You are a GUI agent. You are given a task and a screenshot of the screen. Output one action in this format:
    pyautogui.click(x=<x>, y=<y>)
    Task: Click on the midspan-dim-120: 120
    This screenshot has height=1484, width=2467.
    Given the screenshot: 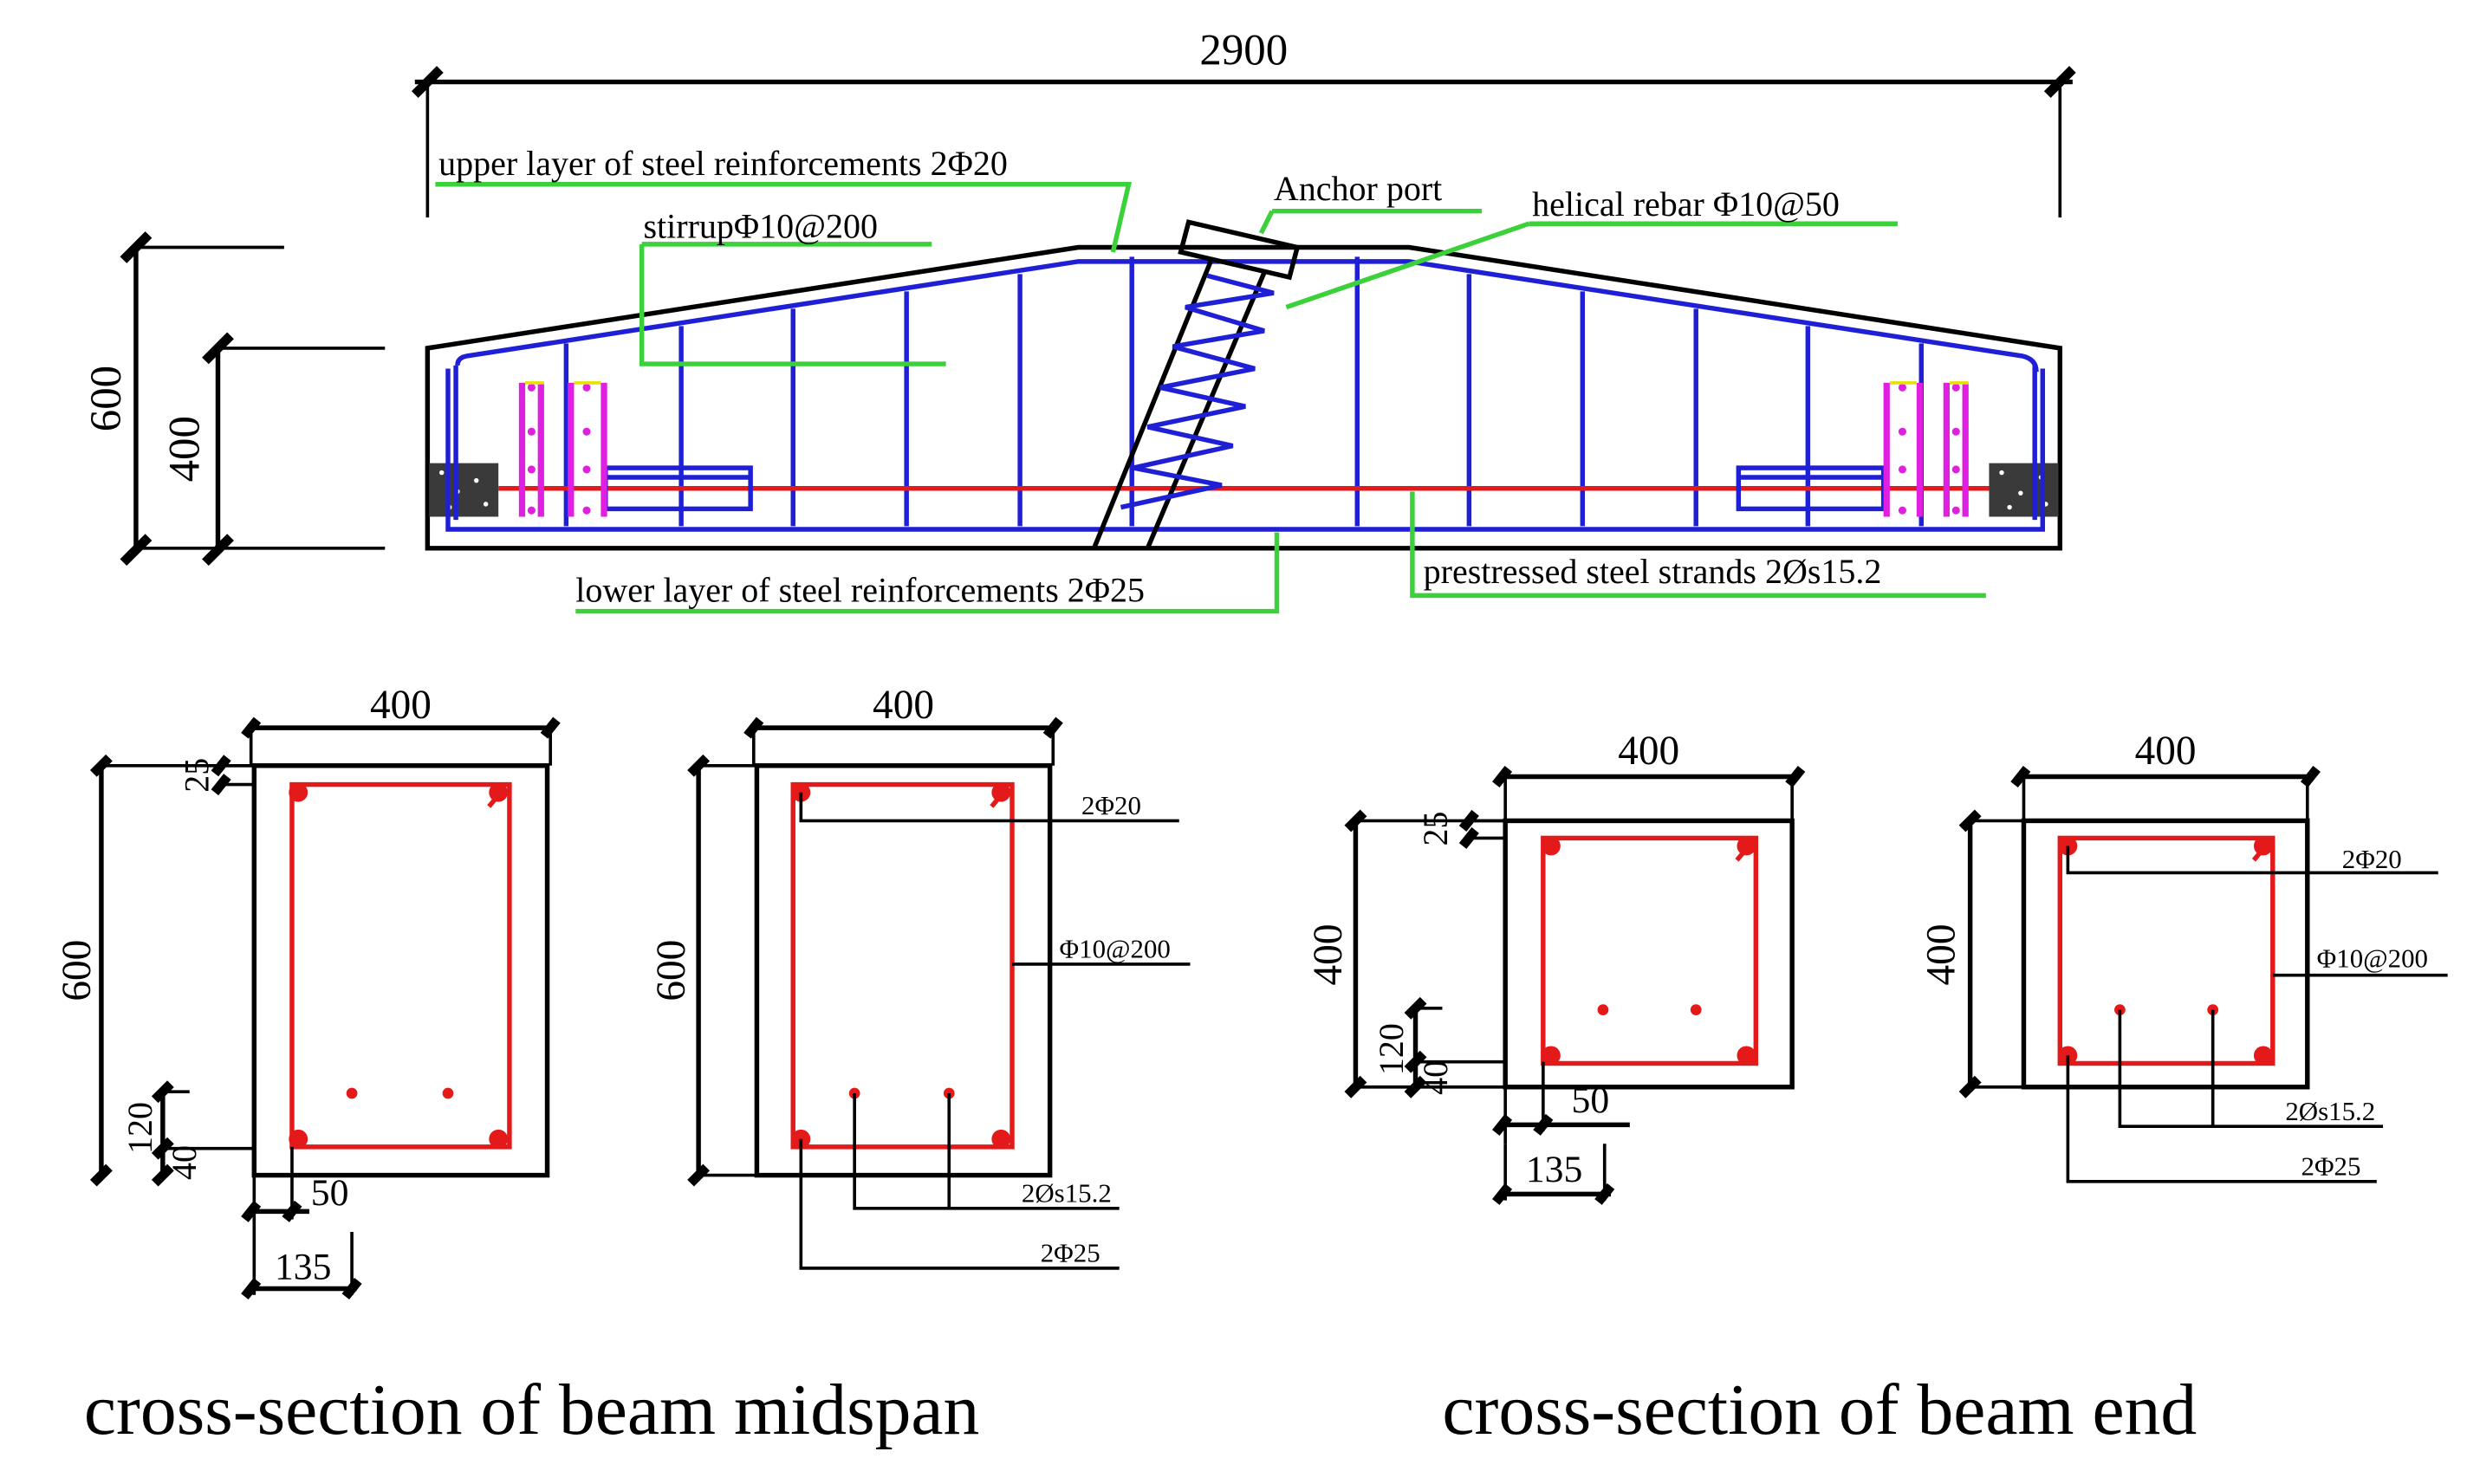 What is the action you would take?
    pyautogui.click(x=139, y=1128)
    